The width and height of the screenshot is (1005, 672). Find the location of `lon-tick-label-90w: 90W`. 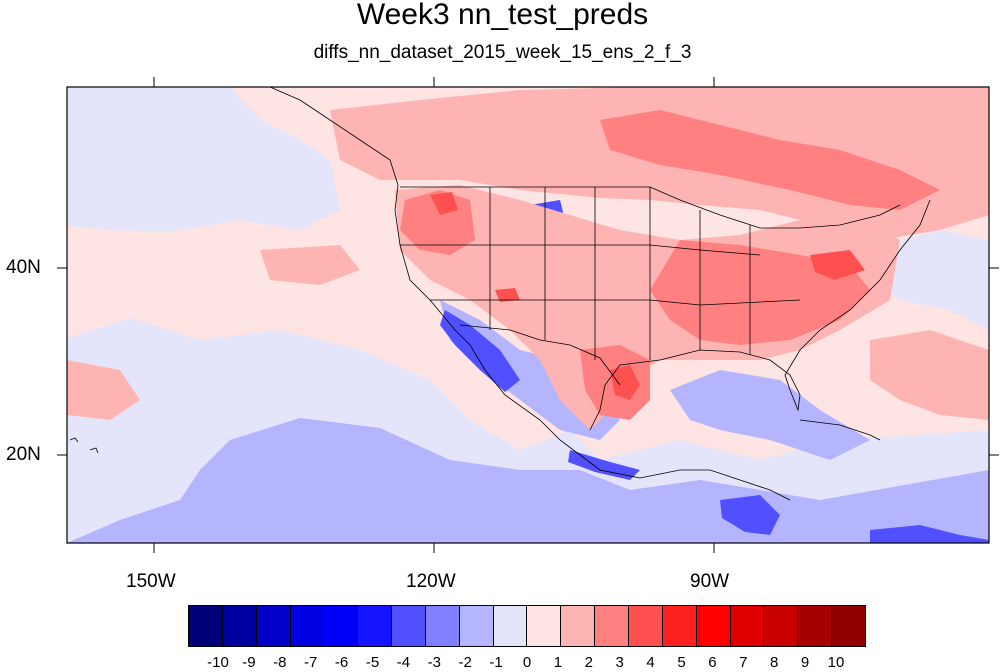

lon-tick-label-90w: 90W is located at coordinates (710, 581).